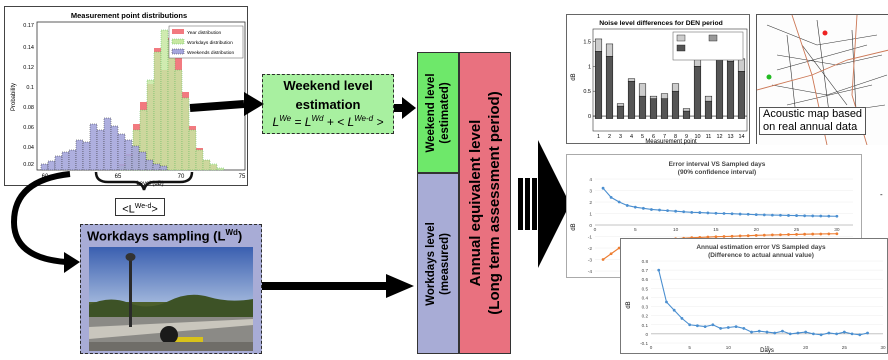 This screenshot has height=360, width=888. Describe the element at coordinates (645, 270) in the screenshot. I see `annual-ytick: 0.7` at that location.